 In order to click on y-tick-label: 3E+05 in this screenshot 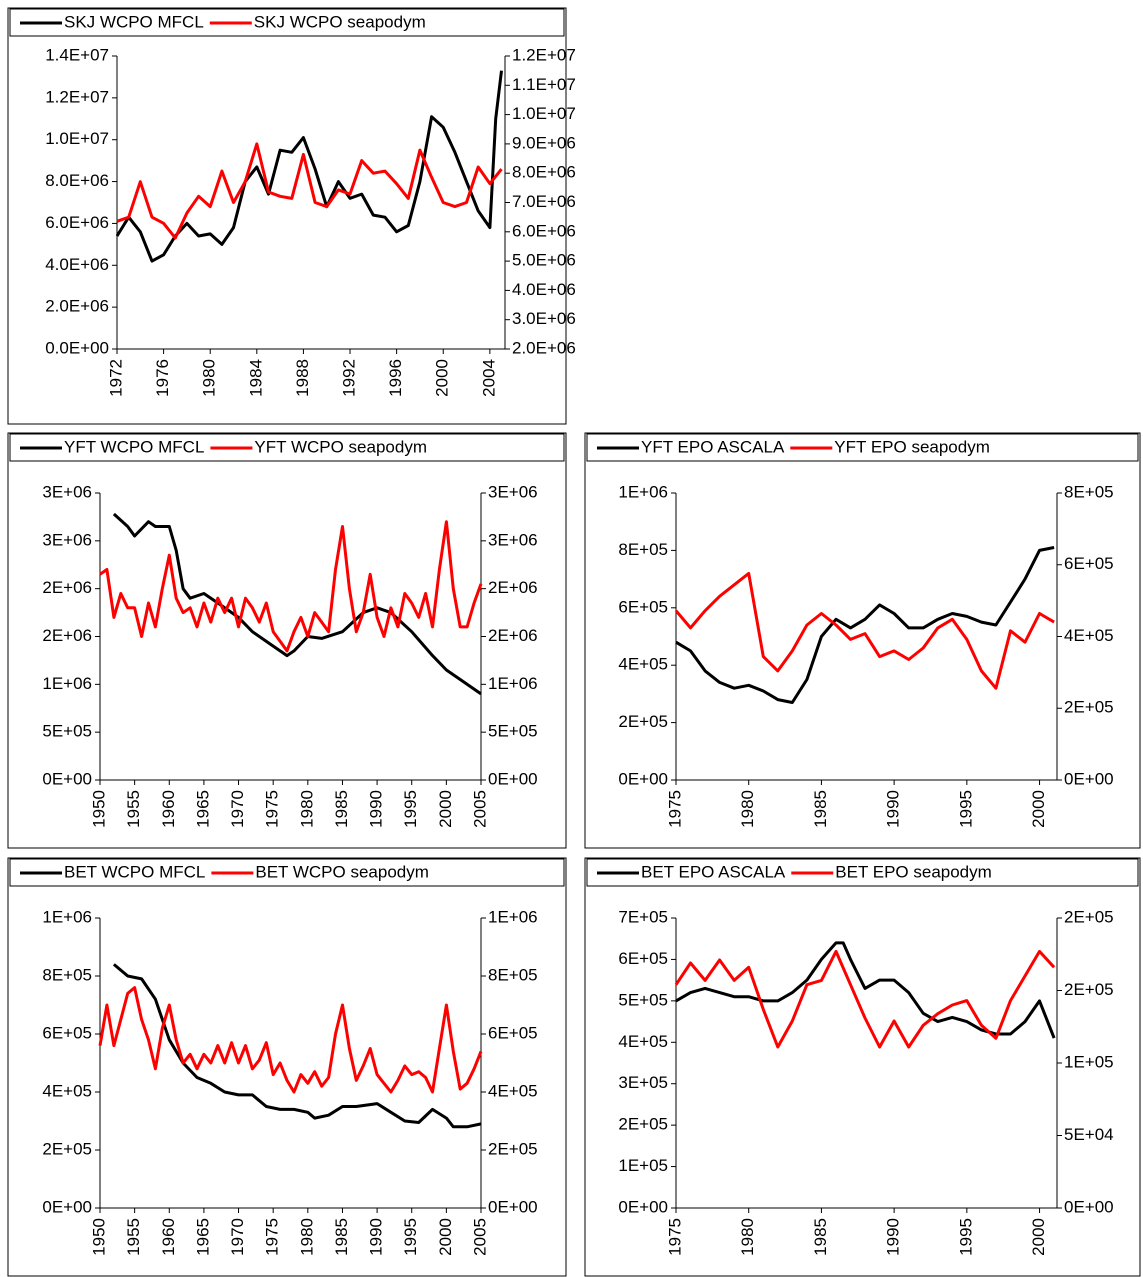, I will do `click(643, 1082)`.